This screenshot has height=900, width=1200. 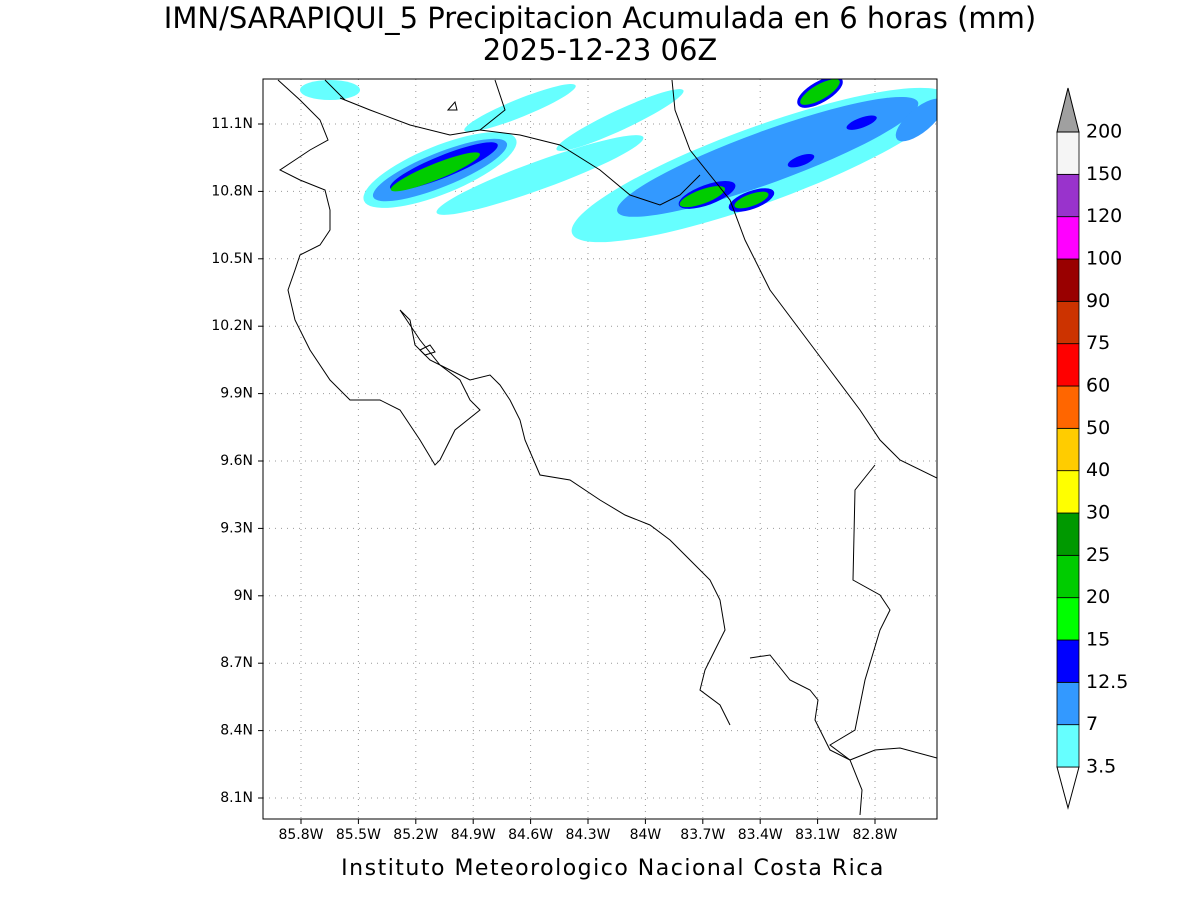 I want to click on colorbar: 3.5 7 12.5 15 20 25 30 40 50 60 75 90 100 120 150 200, so click(x=1092, y=448).